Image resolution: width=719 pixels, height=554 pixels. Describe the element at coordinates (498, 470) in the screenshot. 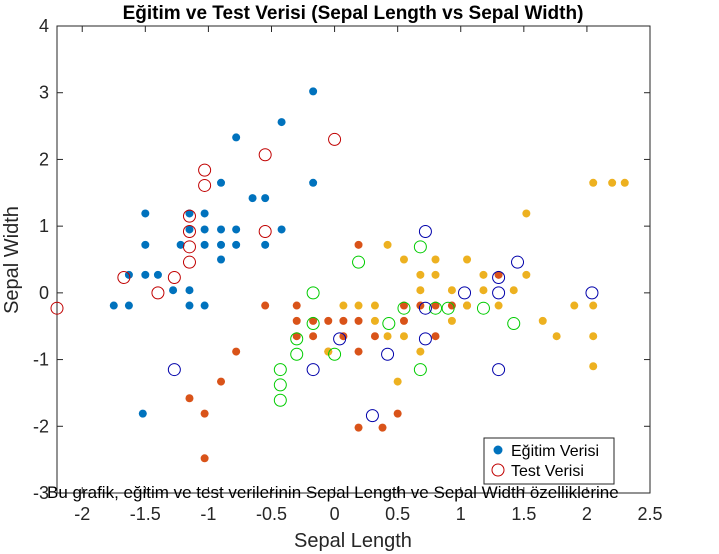

I see `legend-marker-test` at that location.